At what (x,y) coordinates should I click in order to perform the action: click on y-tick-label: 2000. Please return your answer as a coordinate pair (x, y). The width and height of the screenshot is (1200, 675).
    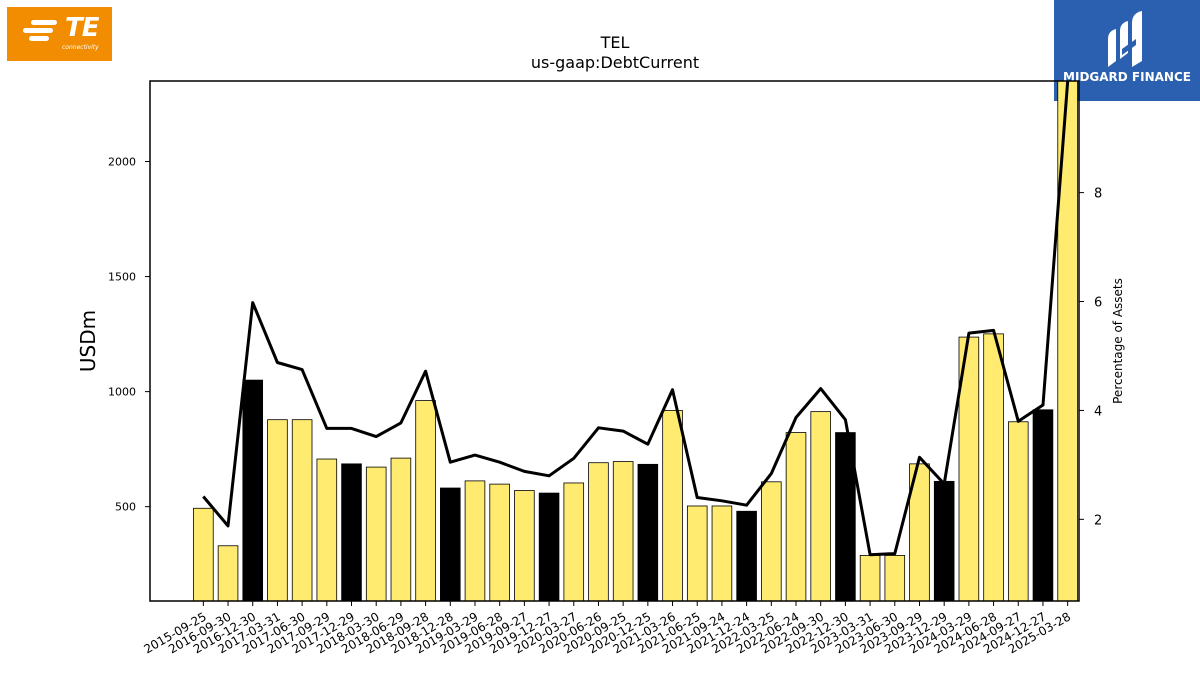
    Looking at the image, I should click on (122, 162).